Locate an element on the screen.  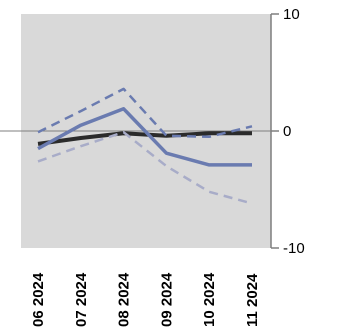
x-tick-label: 10 2024 is located at coordinates (209, 299).